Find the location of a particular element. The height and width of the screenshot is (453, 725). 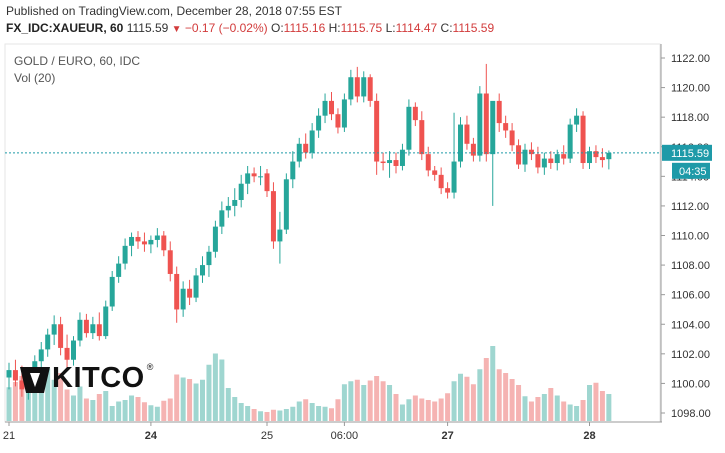

y-tick-label: 1098.00 is located at coordinates (691, 414).